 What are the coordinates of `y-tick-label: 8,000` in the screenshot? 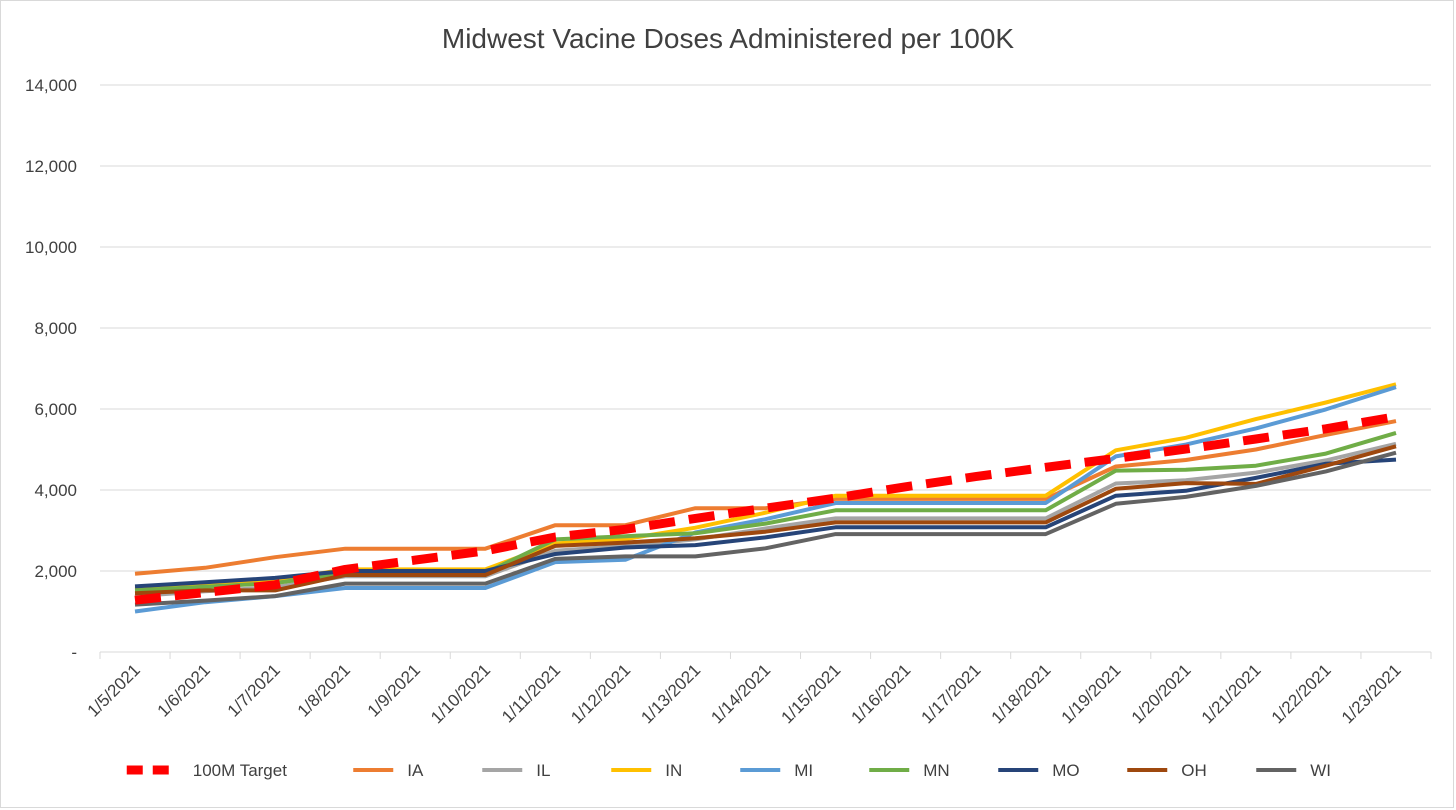 It's located at (55, 328).